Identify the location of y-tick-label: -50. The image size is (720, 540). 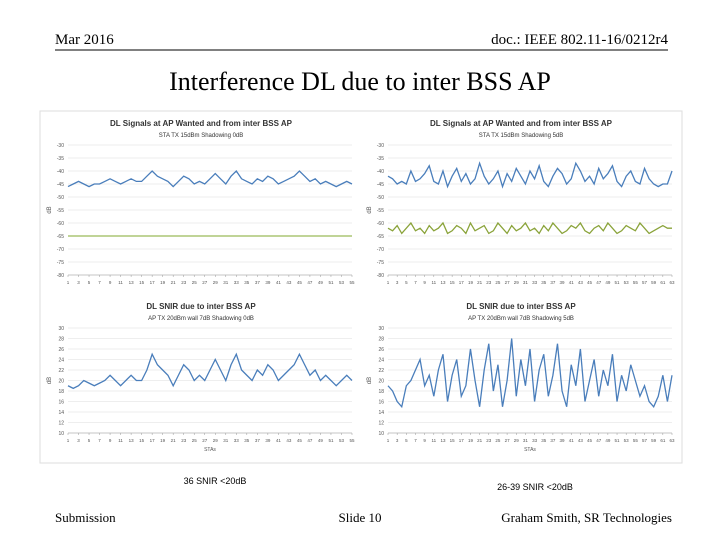
(380, 198).